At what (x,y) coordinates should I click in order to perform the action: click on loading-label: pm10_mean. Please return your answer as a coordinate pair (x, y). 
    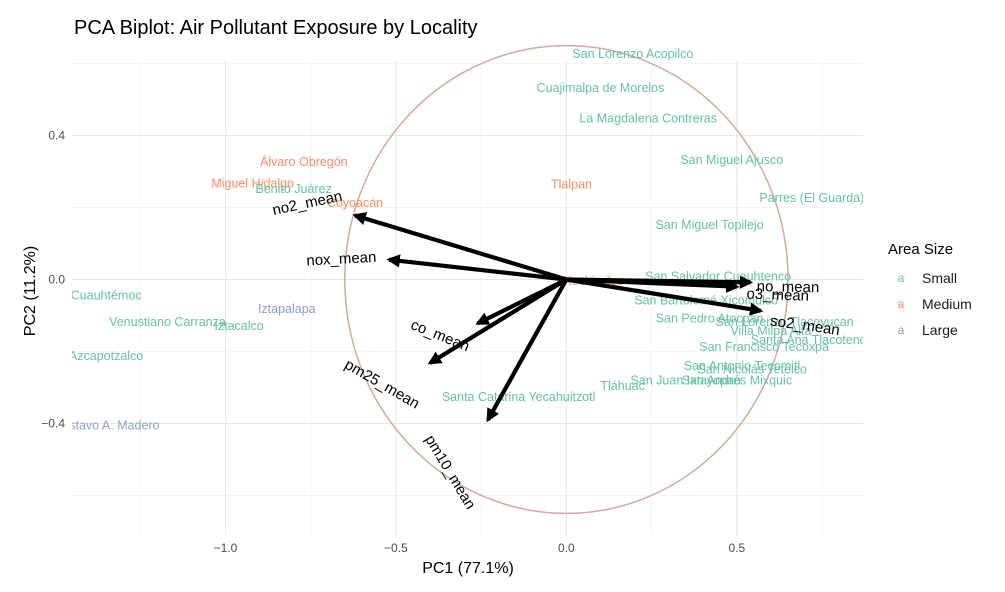
    Looking at the image, I should click on (450, 472).